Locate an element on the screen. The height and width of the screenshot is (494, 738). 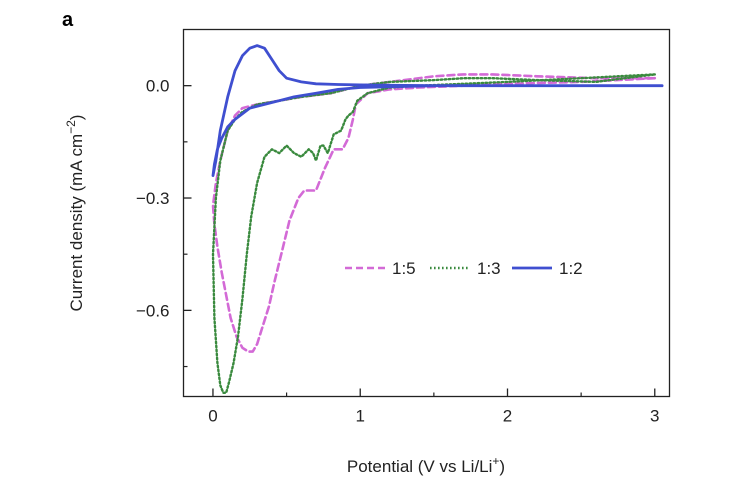
y-tick-label: −0.3 is located at coordinates (153, 198).